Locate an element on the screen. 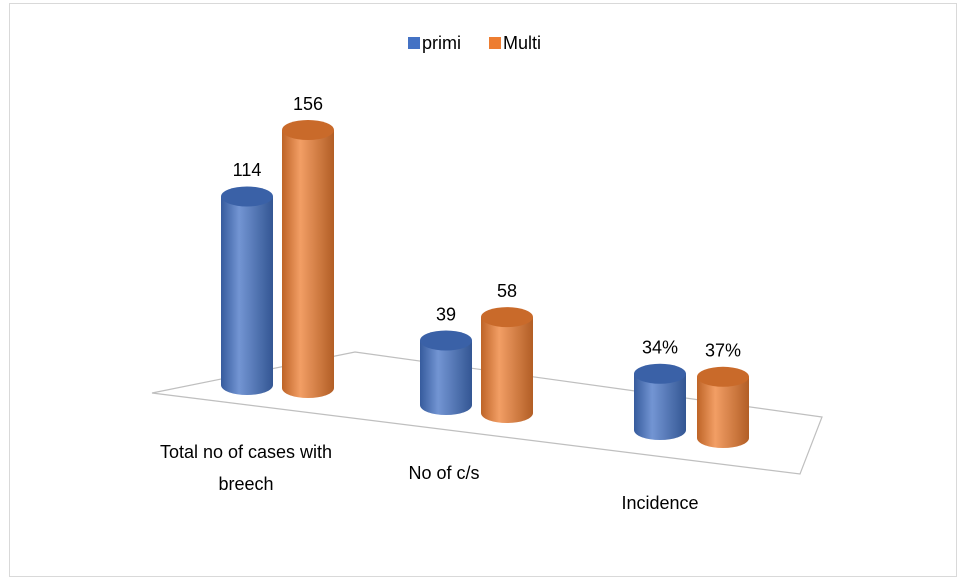  value-label: 58 is located at coordinates (507, 291).